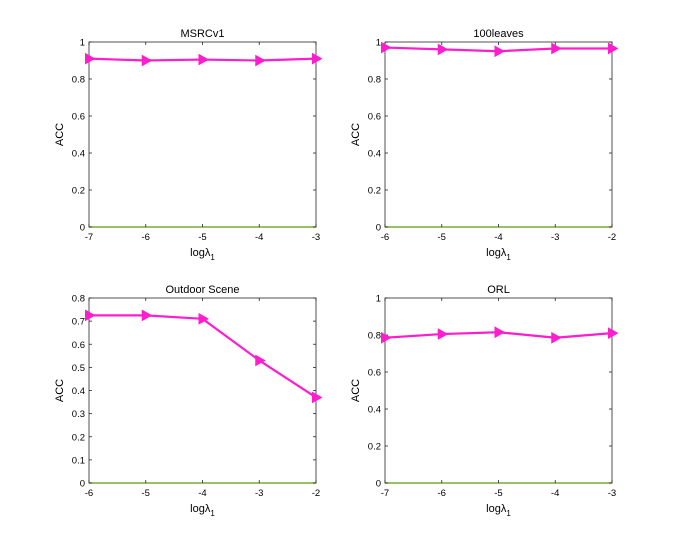 The width and height of the screenshot is (676, 543). I want to click on y-tick-label: 0.5, so click(78, 368).